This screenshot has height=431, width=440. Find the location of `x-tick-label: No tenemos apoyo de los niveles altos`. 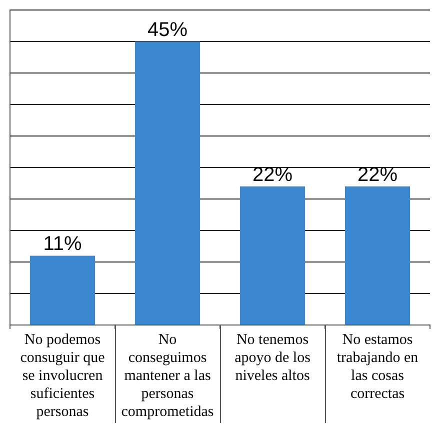

x-tick-label: No tenemos apoyo de los niveles altos is located at coordinates (272, 358).